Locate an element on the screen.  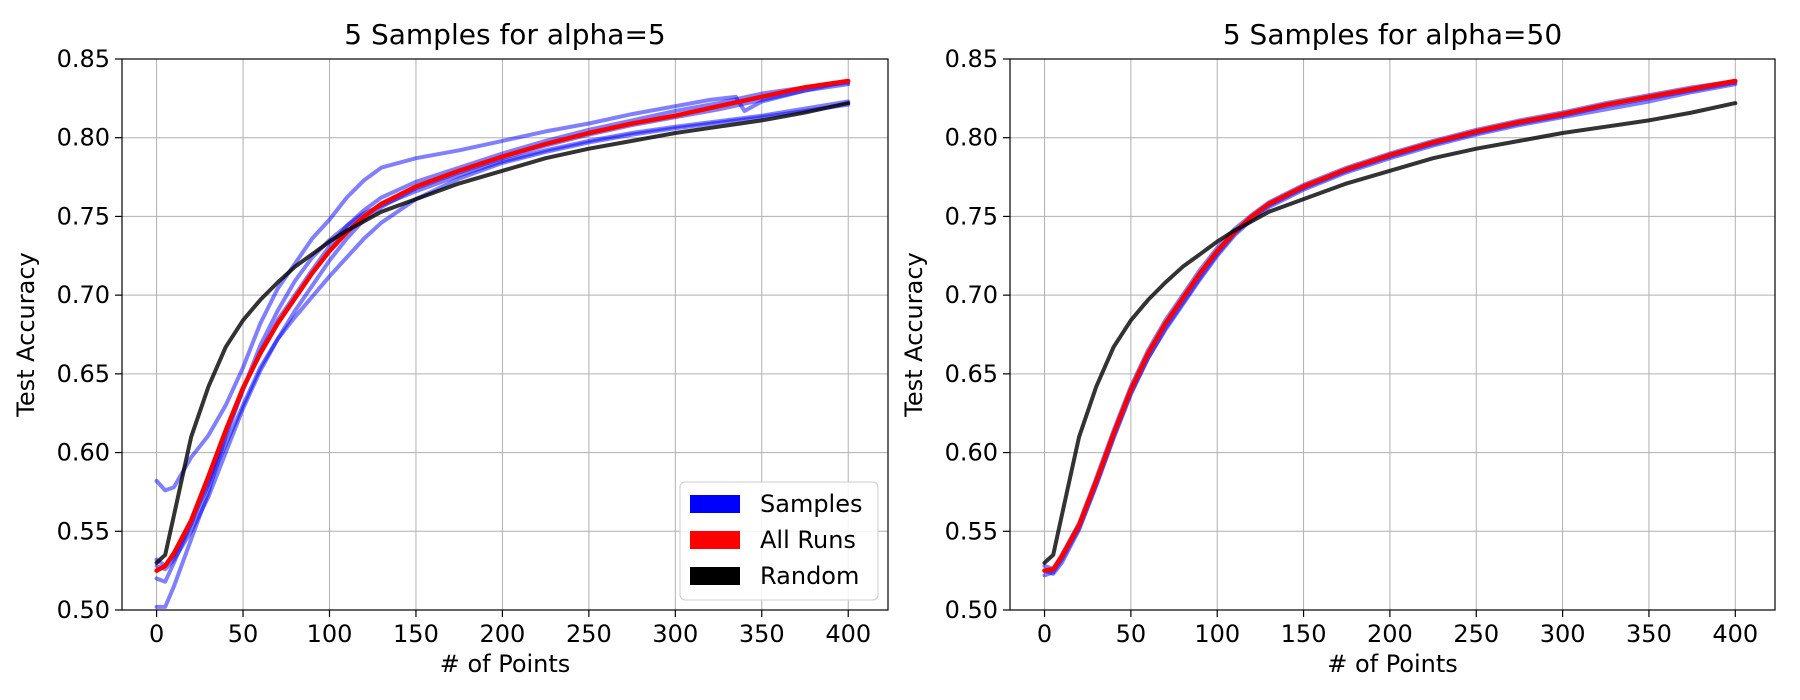
legend-label-random: Random is located at coordinates (809, 576).